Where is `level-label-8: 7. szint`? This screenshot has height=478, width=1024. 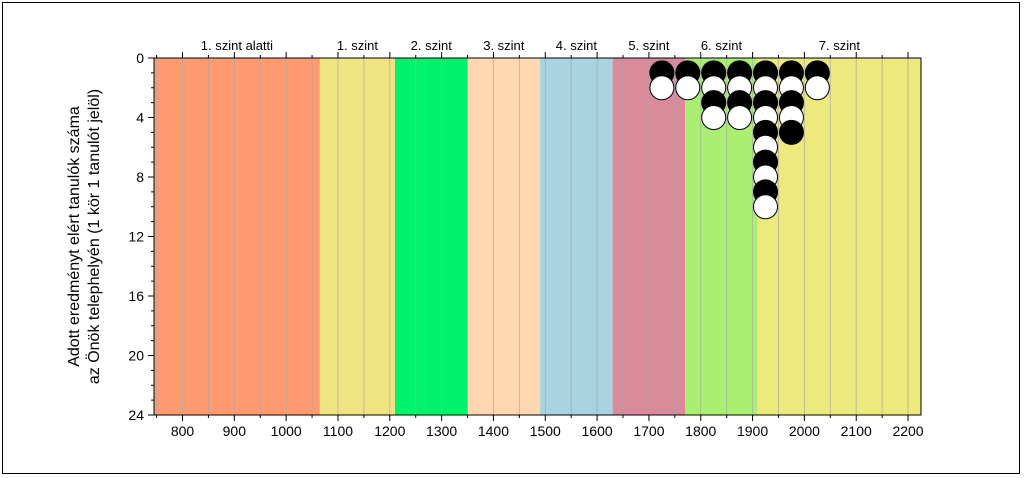
level-label-8: 7. szint is located at coordinates (840, 45).